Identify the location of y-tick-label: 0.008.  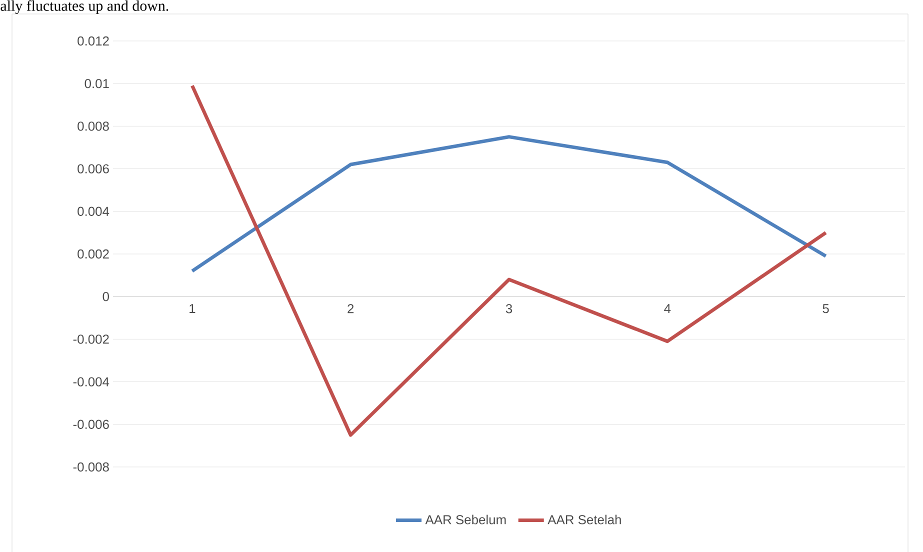
(93, 126).